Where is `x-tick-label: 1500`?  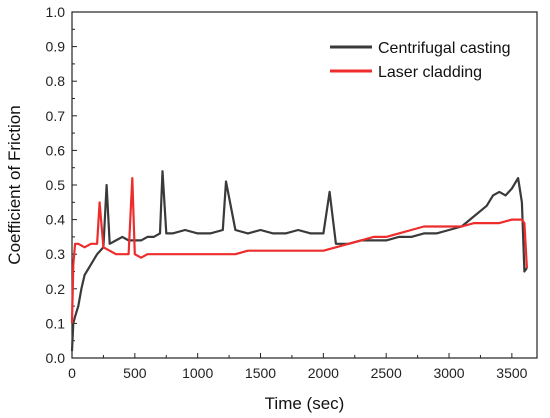 x-tick-label: 1500 is located at coordinates (260, 373).